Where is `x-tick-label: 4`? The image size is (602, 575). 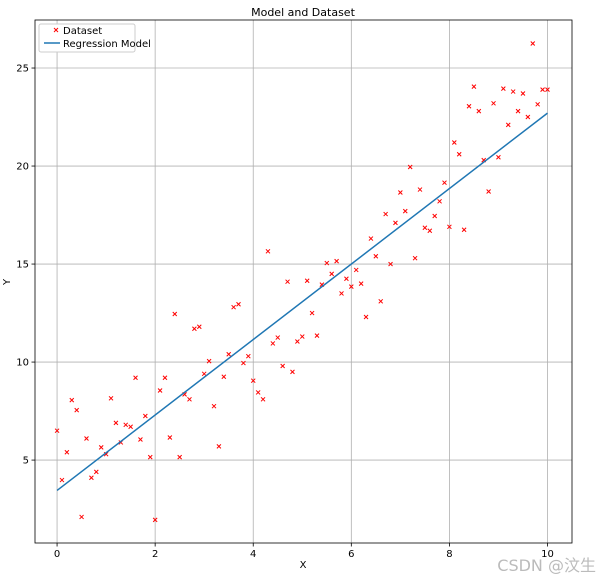
x-tick-label: 4 is located at coordinates (253, 554).